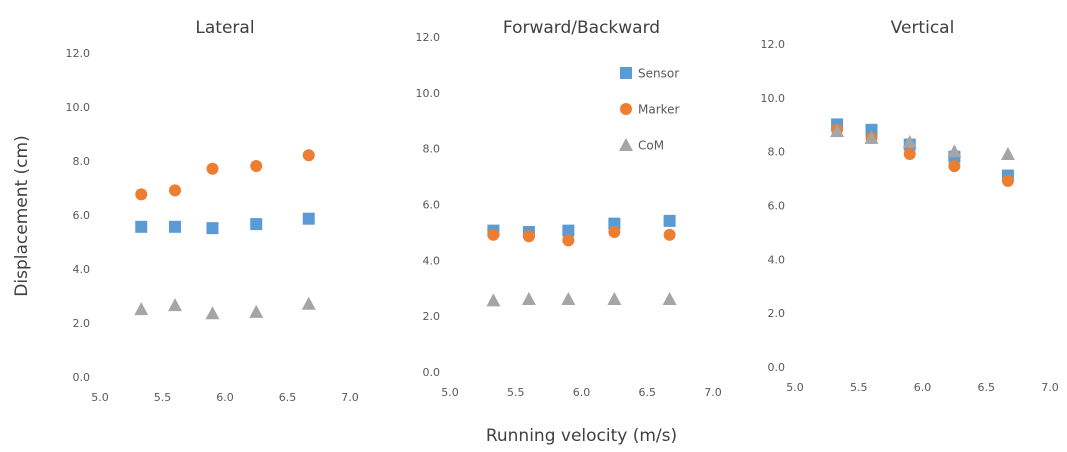 This screenshot has width=1067, height=452. Describe the element at coordinates (22, 215) in the screenshot. I see `y-axis-title: Displacement (cm)` at that location.